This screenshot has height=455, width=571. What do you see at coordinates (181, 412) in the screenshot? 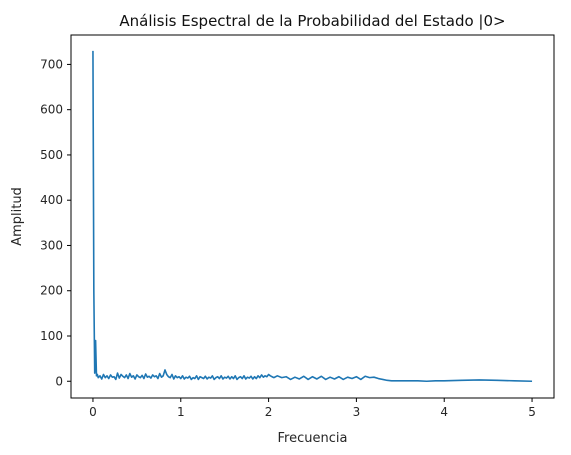
I see `x-tick-label: 1` at bounding box center [181, 412].